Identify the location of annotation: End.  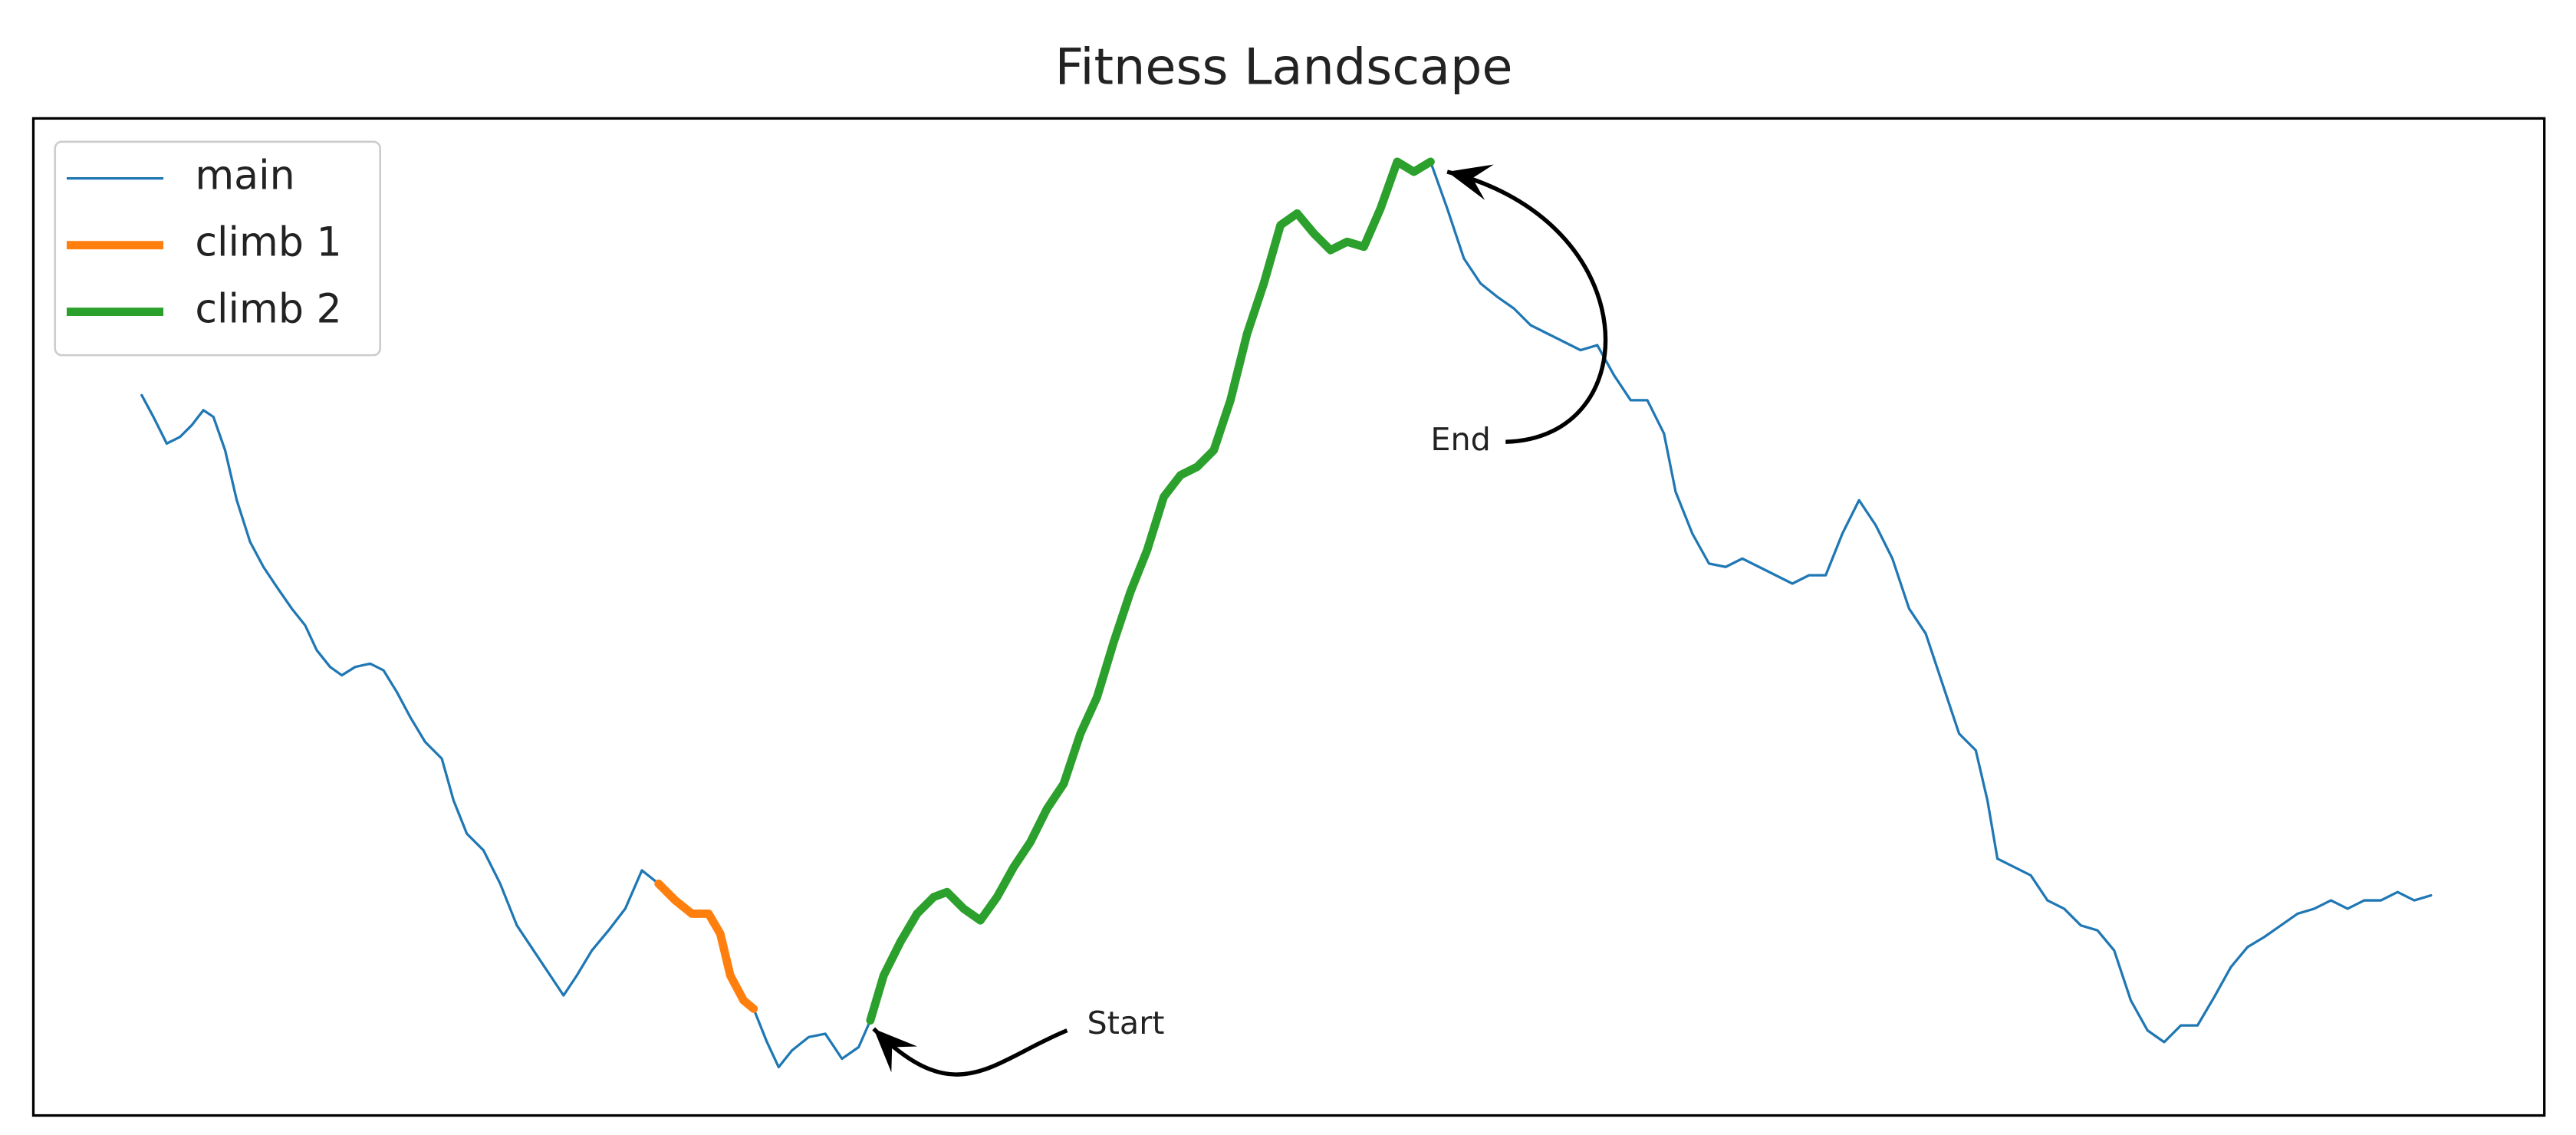
(1460, 439).